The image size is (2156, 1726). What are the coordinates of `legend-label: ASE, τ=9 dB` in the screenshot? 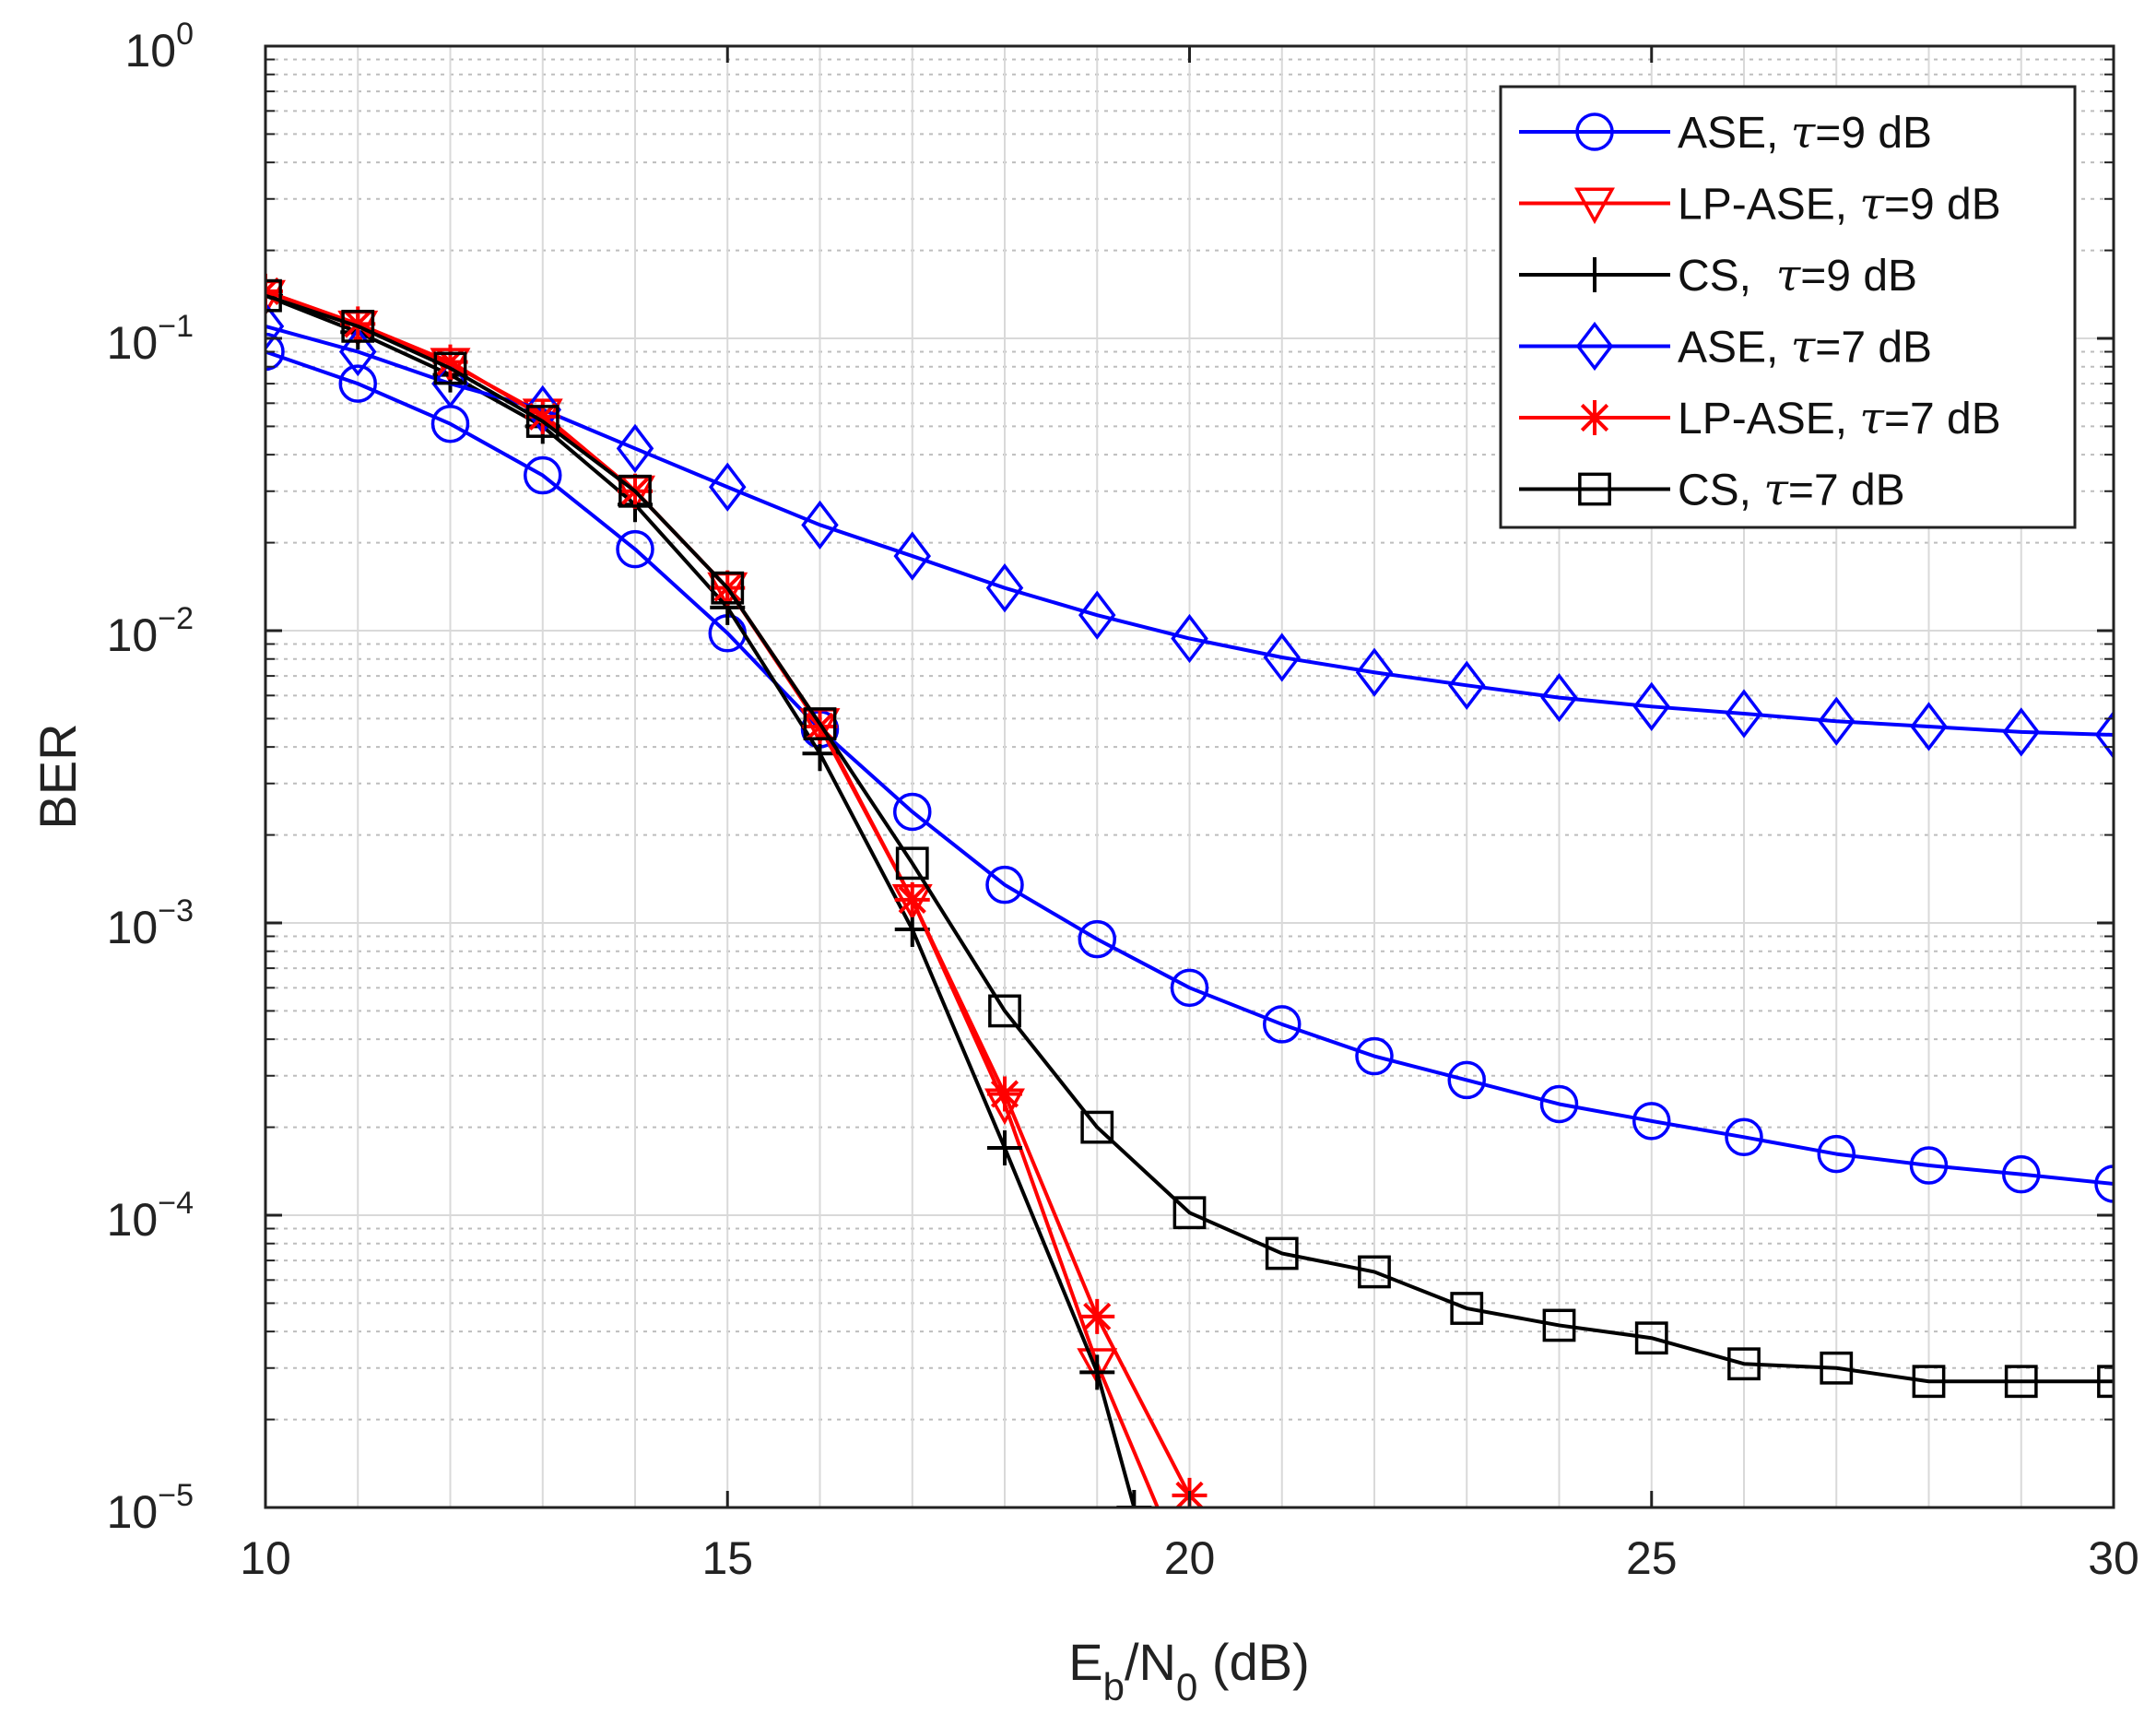 It's located at (1805, 133).